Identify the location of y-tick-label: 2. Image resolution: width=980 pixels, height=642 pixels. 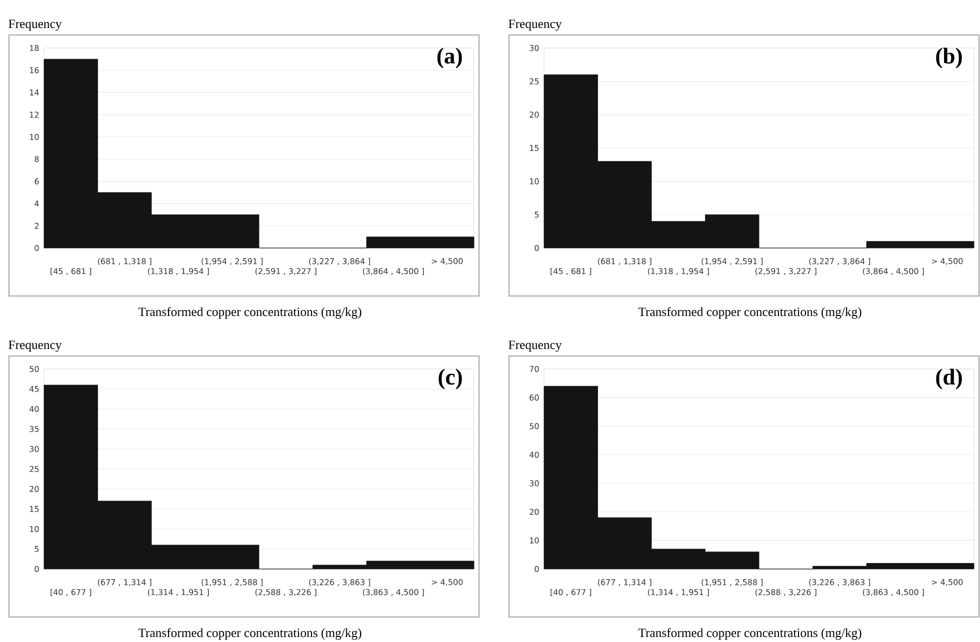
(36, 225).